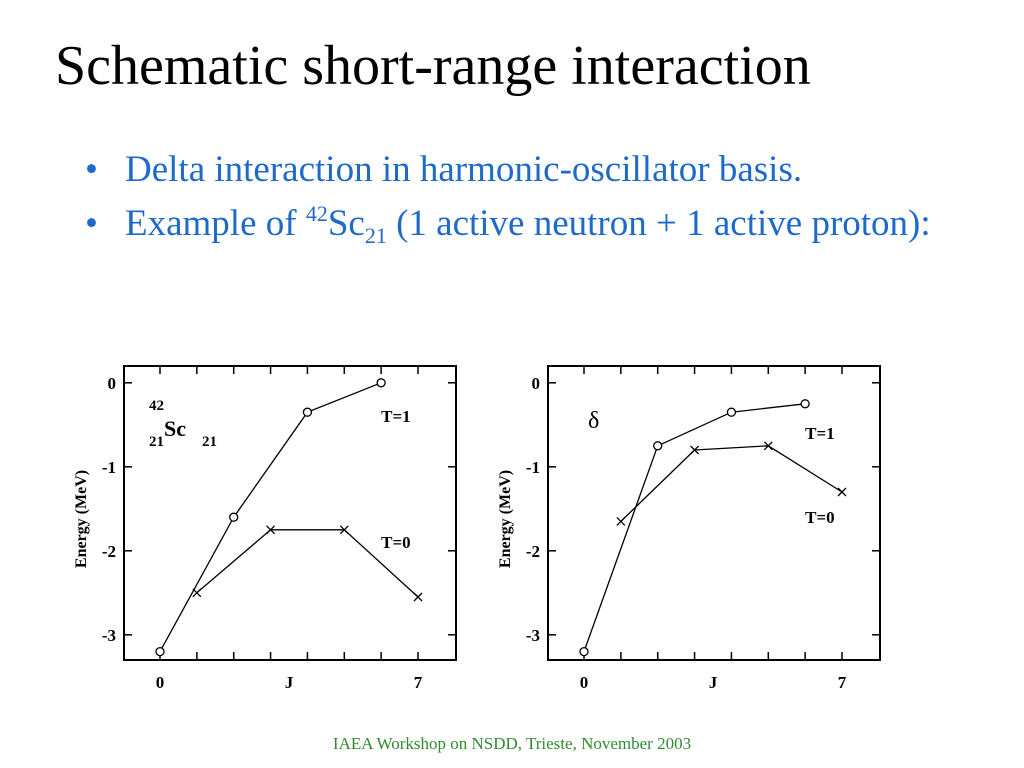 The image size is (1024, 768). Describe the element at coordinates (156, 406) in the screenshot. I see `annotation-mass: 42` at that location.